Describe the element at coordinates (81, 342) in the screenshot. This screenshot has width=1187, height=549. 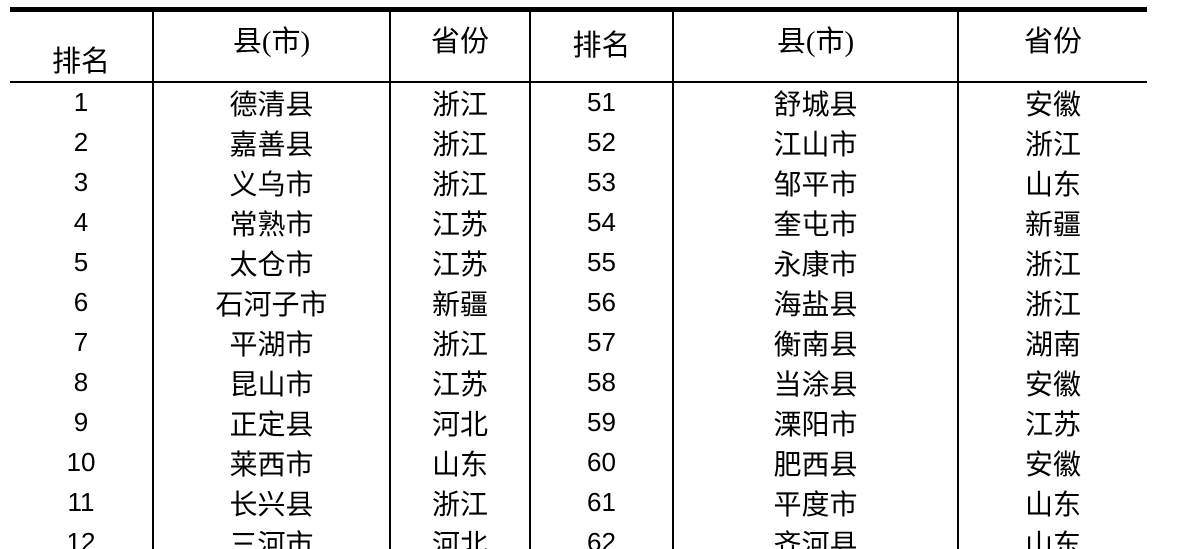
I see `rank-cell: 7` at that location.